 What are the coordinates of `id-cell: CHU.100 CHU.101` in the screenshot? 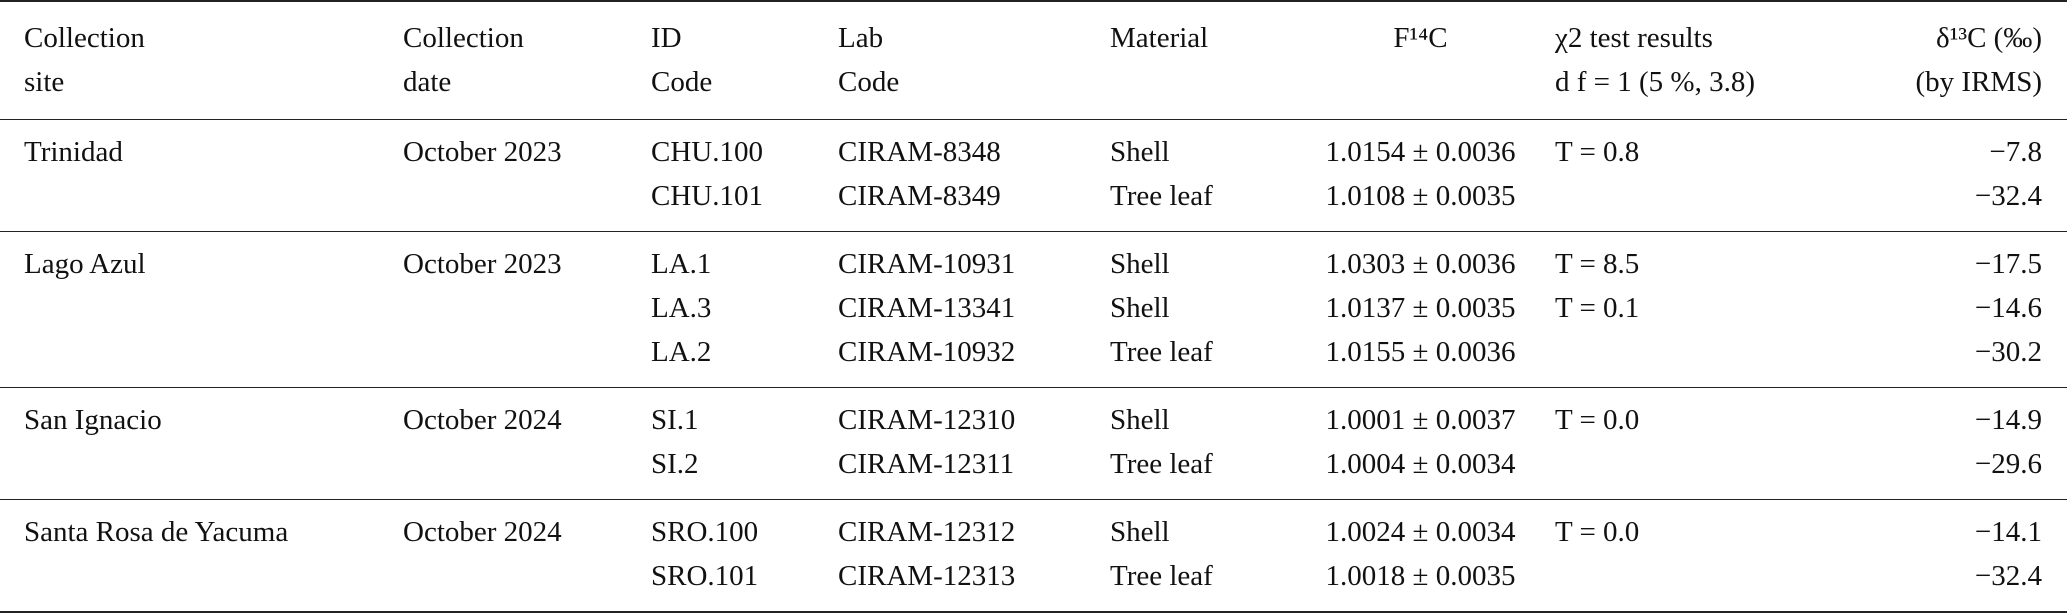 It's located at (744, 176).